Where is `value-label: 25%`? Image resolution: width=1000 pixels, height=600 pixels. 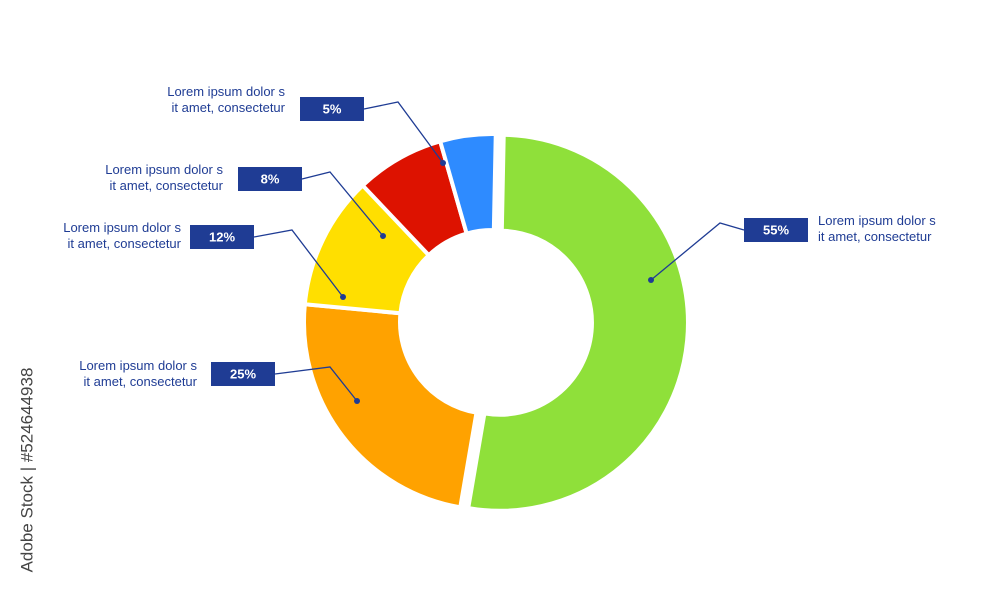
value-label: 25% is located at coordinates (243, 373).